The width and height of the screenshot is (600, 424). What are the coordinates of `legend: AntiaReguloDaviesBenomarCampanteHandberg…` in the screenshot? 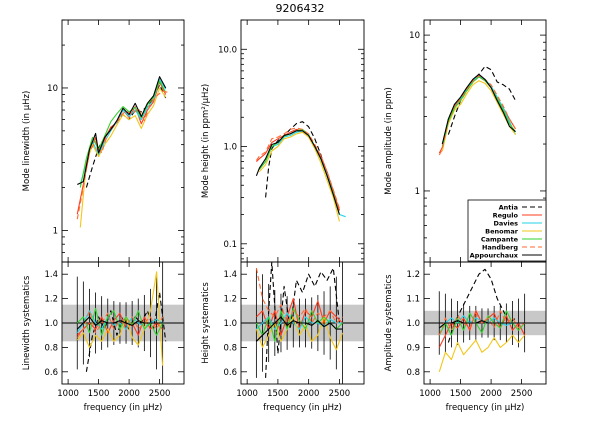 It's located at (507, 230).